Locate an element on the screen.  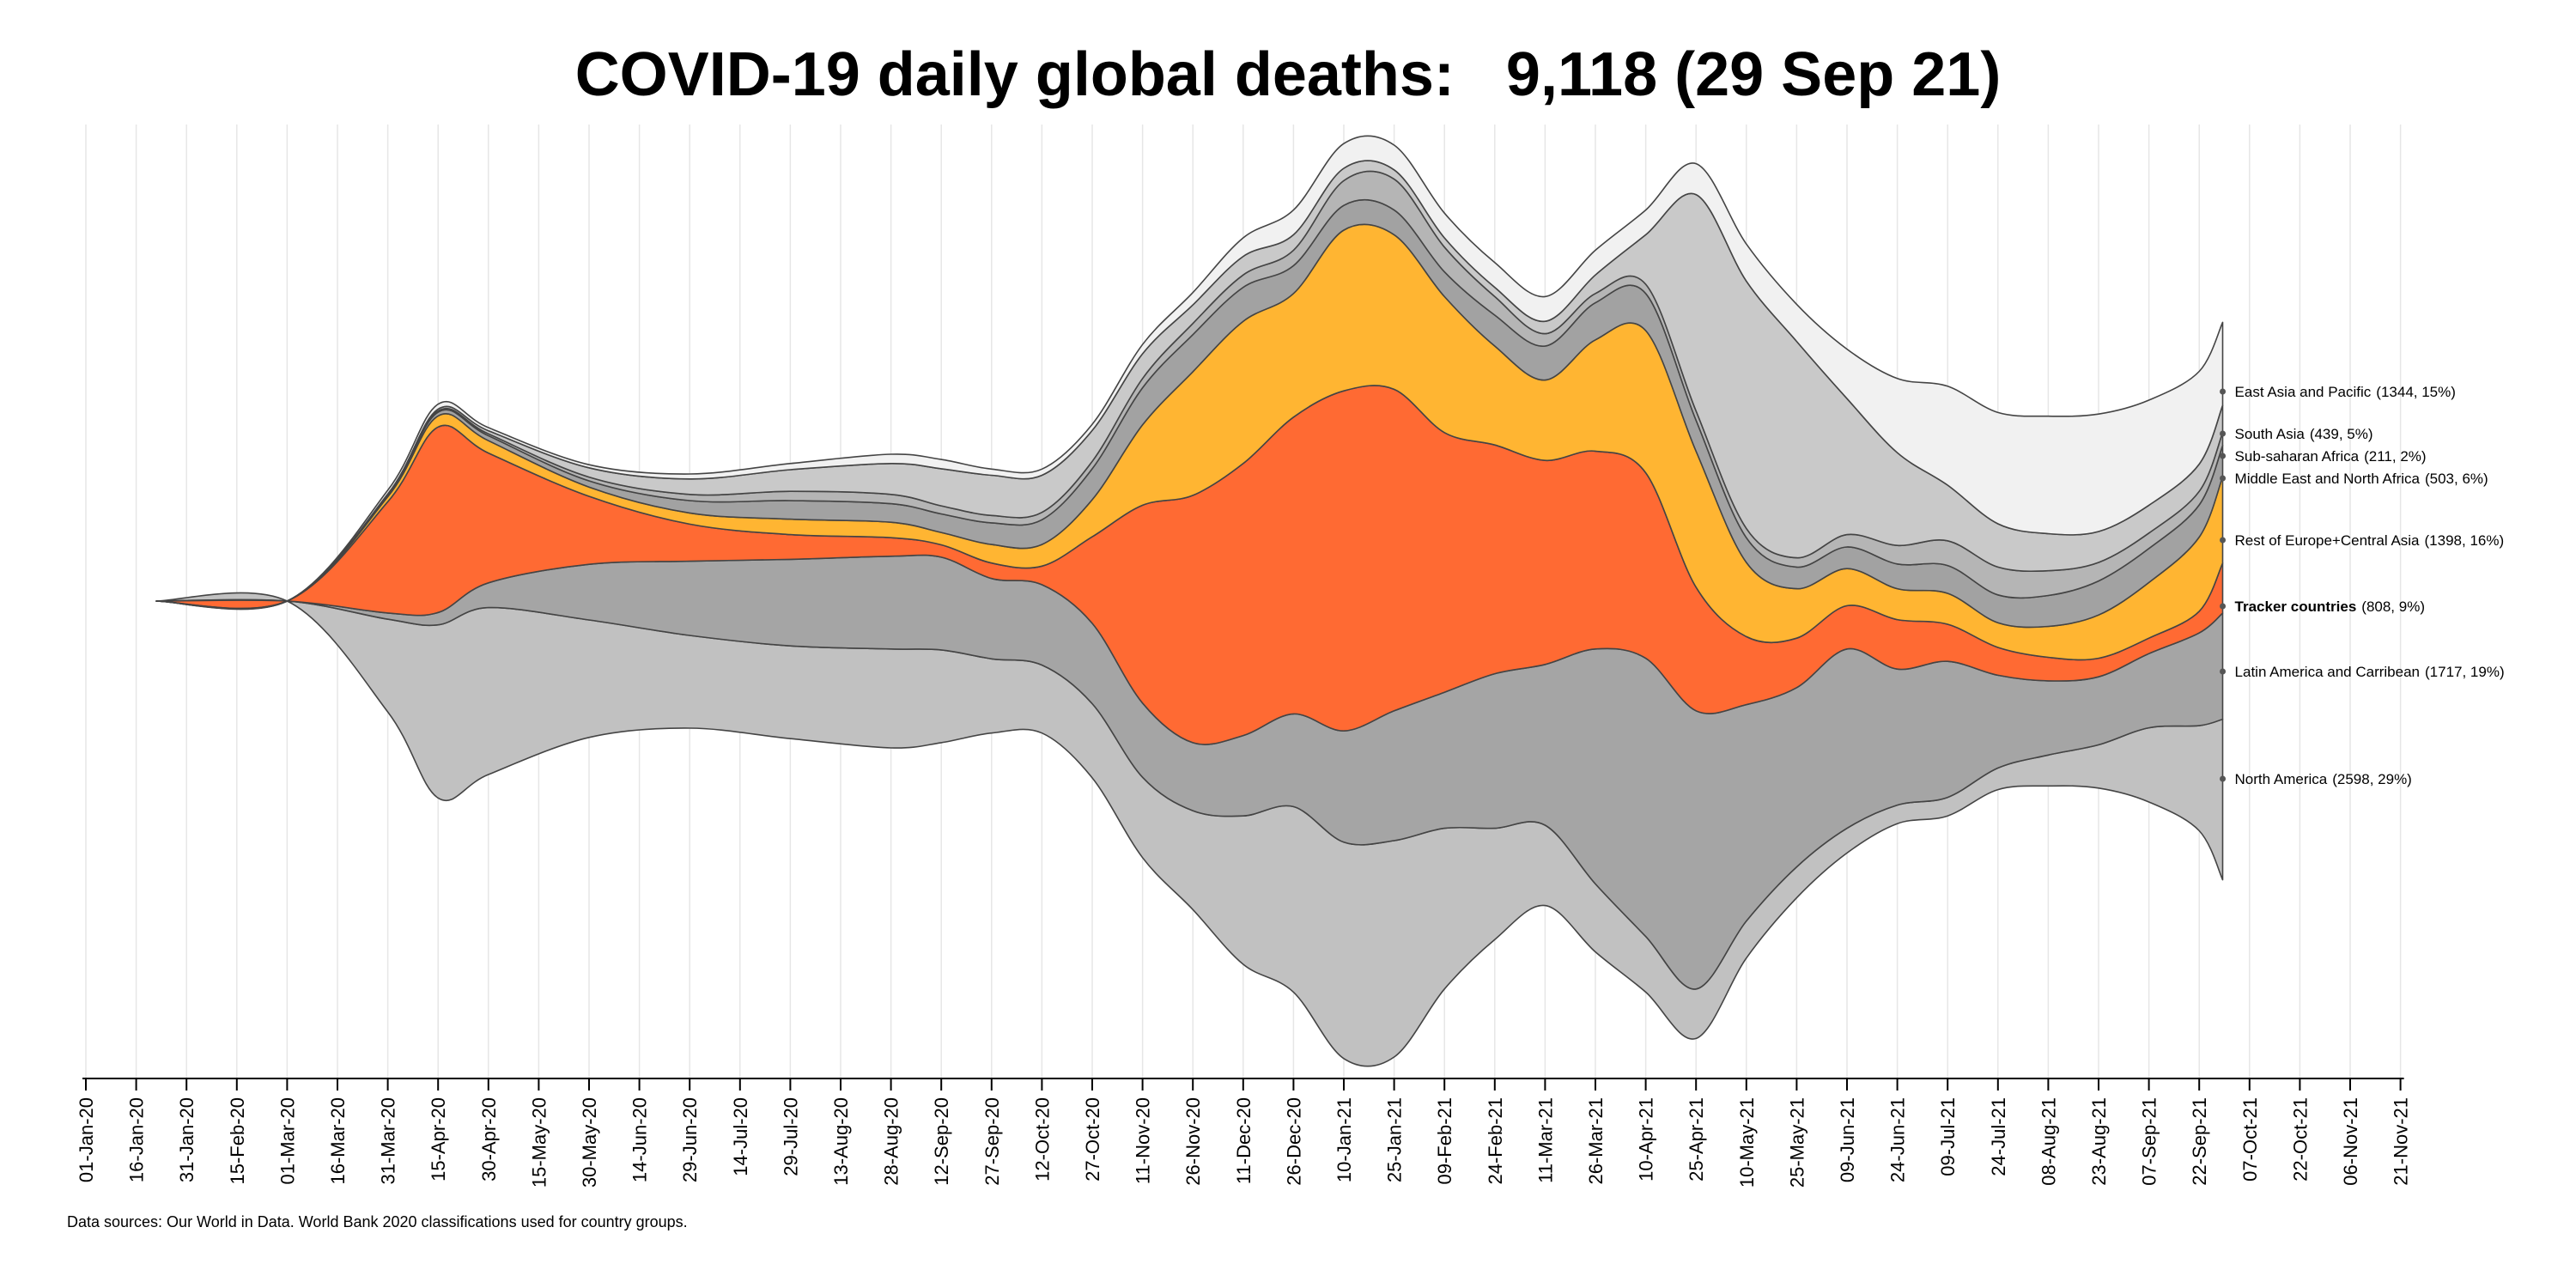
series-label: Sub-saharan Africa (211, 2%) is located at coordinates (2331, 457).